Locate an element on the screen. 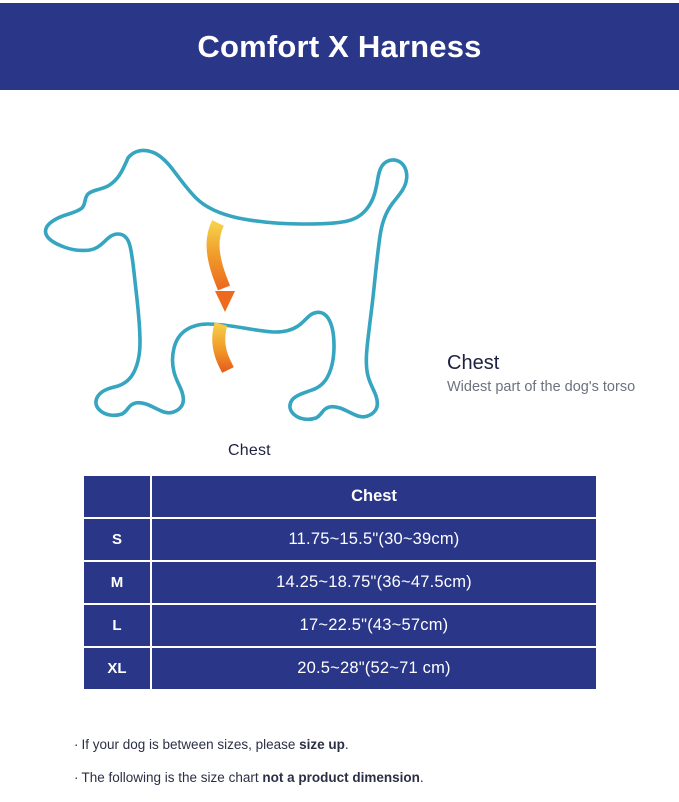 The height and width of the screenshot is (802, 679). table-row: M 14.25~18.75"(36~47.5cm) is located at coordinates (340, 582).